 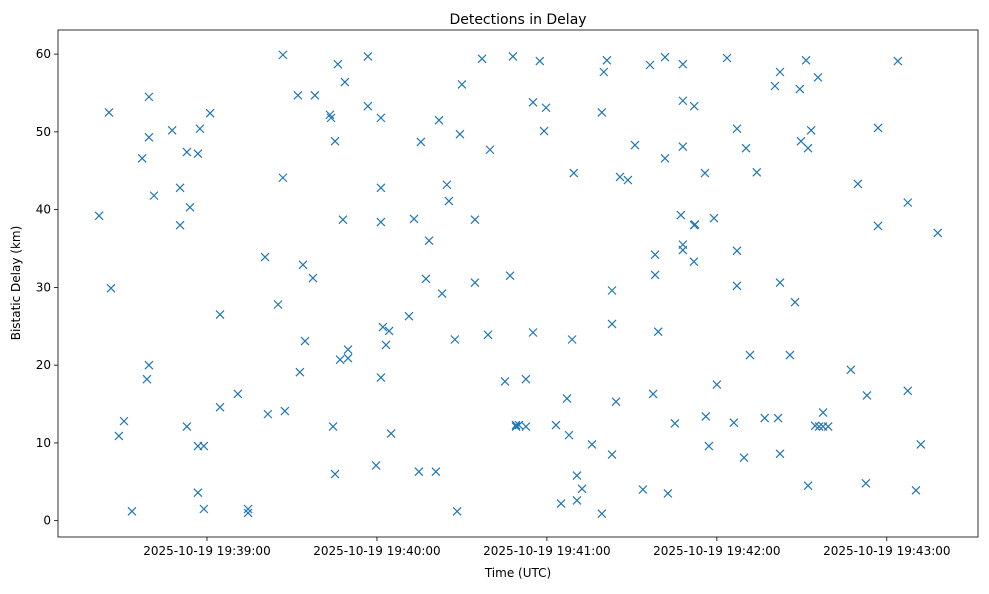 What do you see at coordinates (16, 283) in the screenshot?
I see `y-axis-label: Bistatic Delay (km)` at bounding box center [16, 283].